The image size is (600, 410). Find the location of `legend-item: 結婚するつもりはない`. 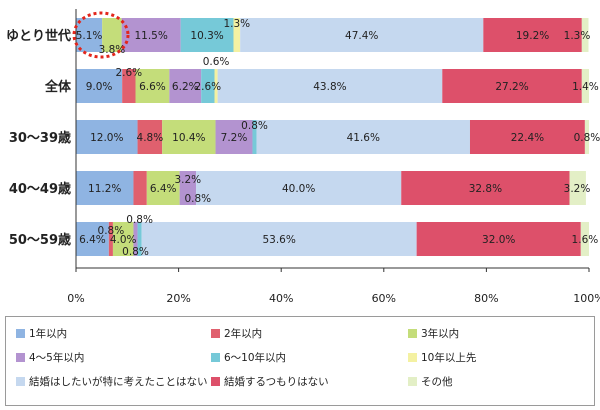

legend-item: 結婚するつもりはない is located at coordinates (270, 381).